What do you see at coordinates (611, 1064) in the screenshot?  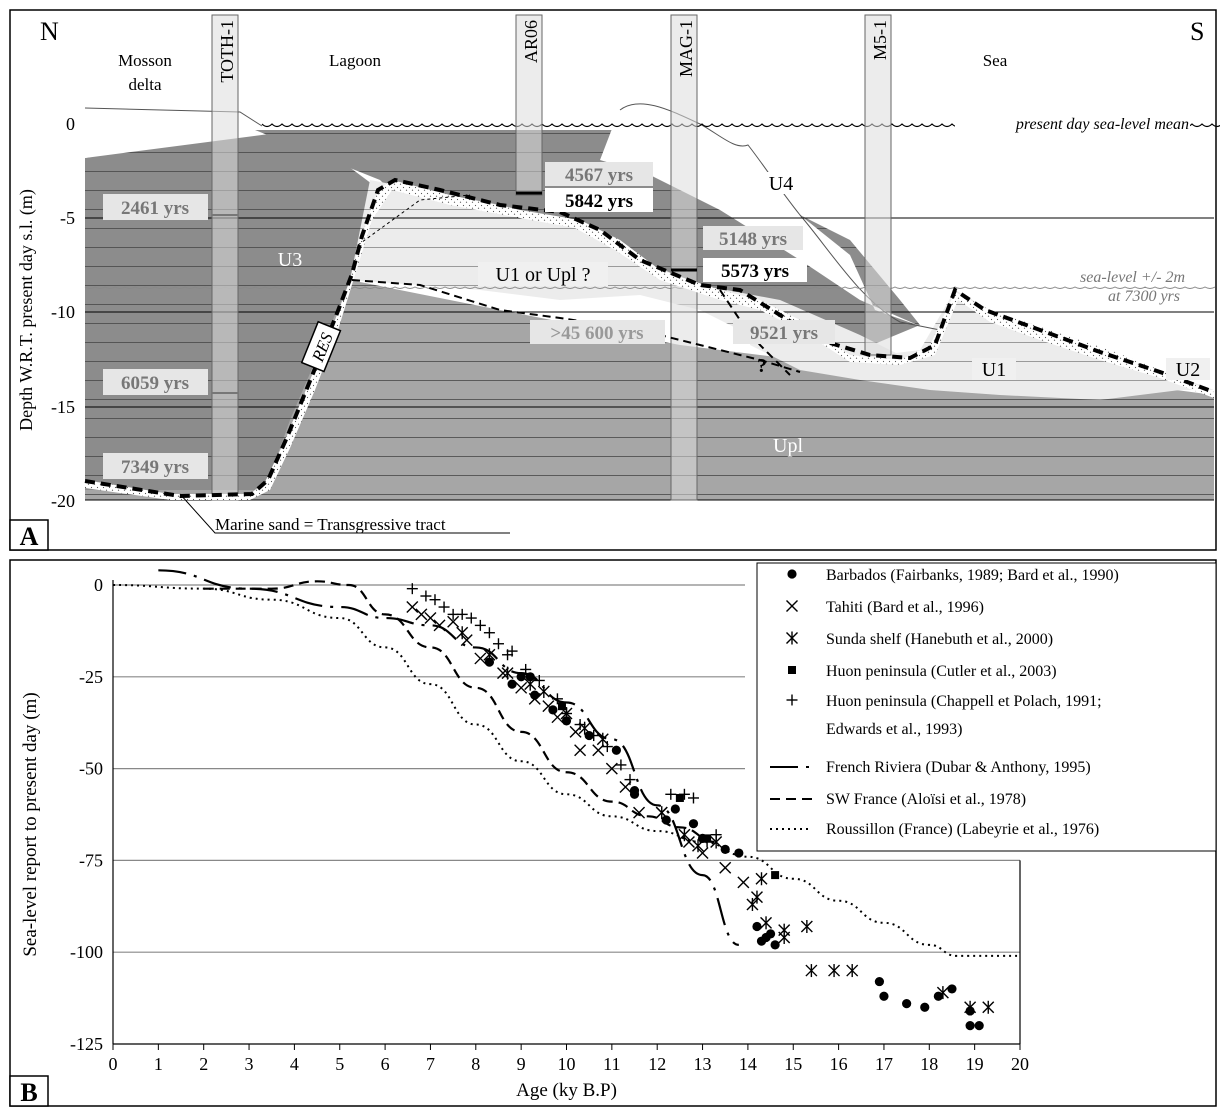 I see `b-xtick-11: 11` at bounding box center [611, 1064].